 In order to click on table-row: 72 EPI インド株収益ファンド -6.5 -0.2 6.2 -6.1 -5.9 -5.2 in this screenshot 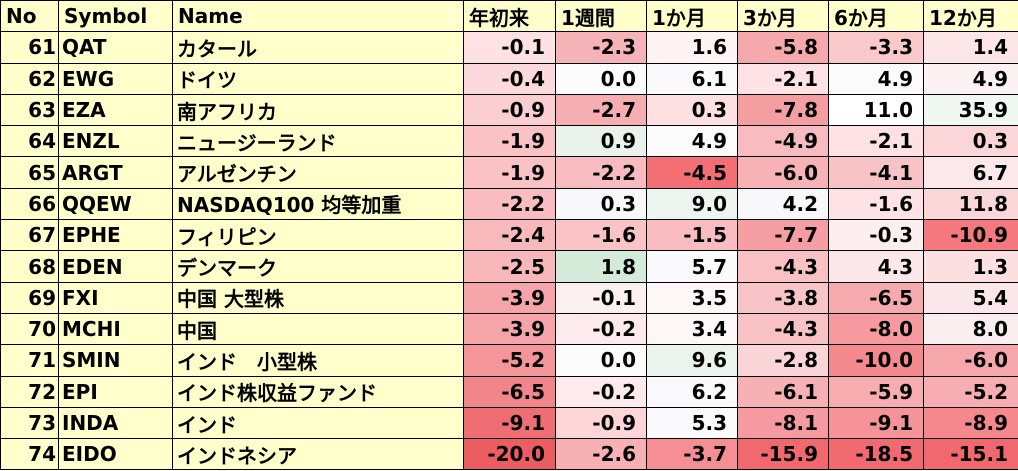, I will do `click(509, 391)`.